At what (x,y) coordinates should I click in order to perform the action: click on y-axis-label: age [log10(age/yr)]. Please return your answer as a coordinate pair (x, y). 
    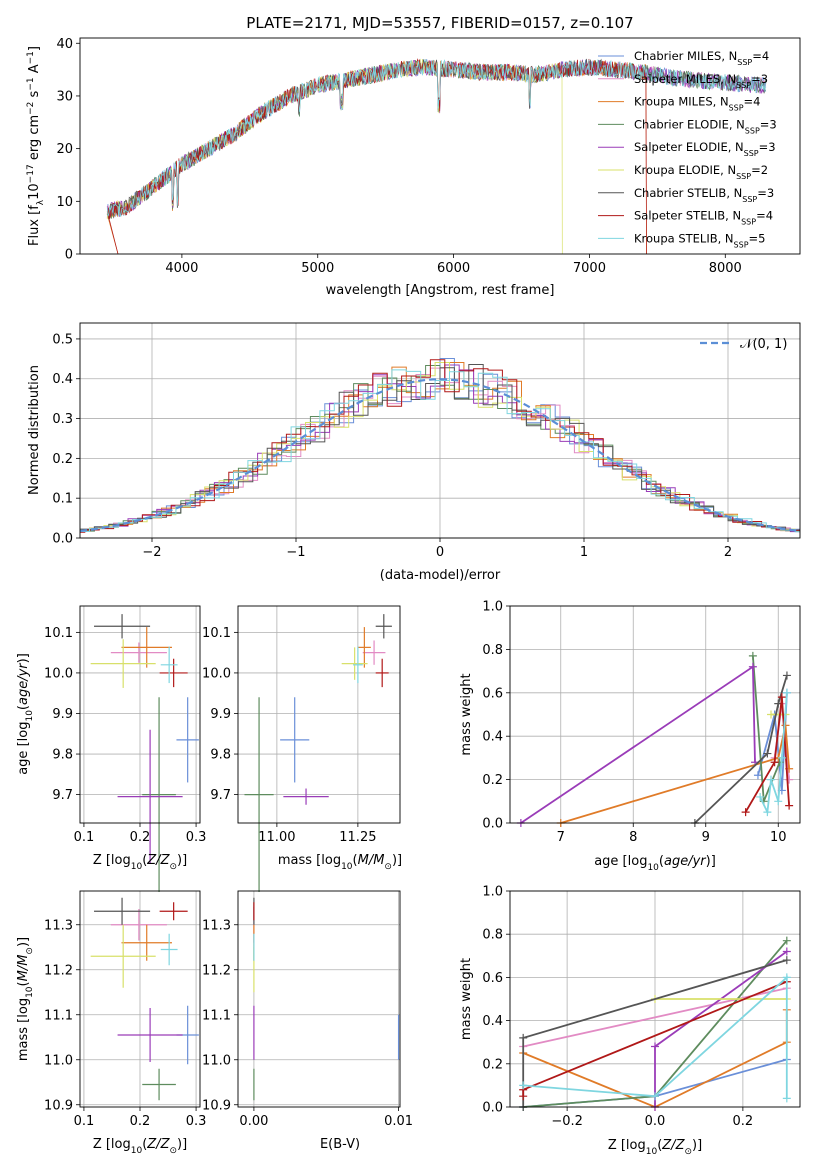
    Looking at the image, I should click on (25, 714).